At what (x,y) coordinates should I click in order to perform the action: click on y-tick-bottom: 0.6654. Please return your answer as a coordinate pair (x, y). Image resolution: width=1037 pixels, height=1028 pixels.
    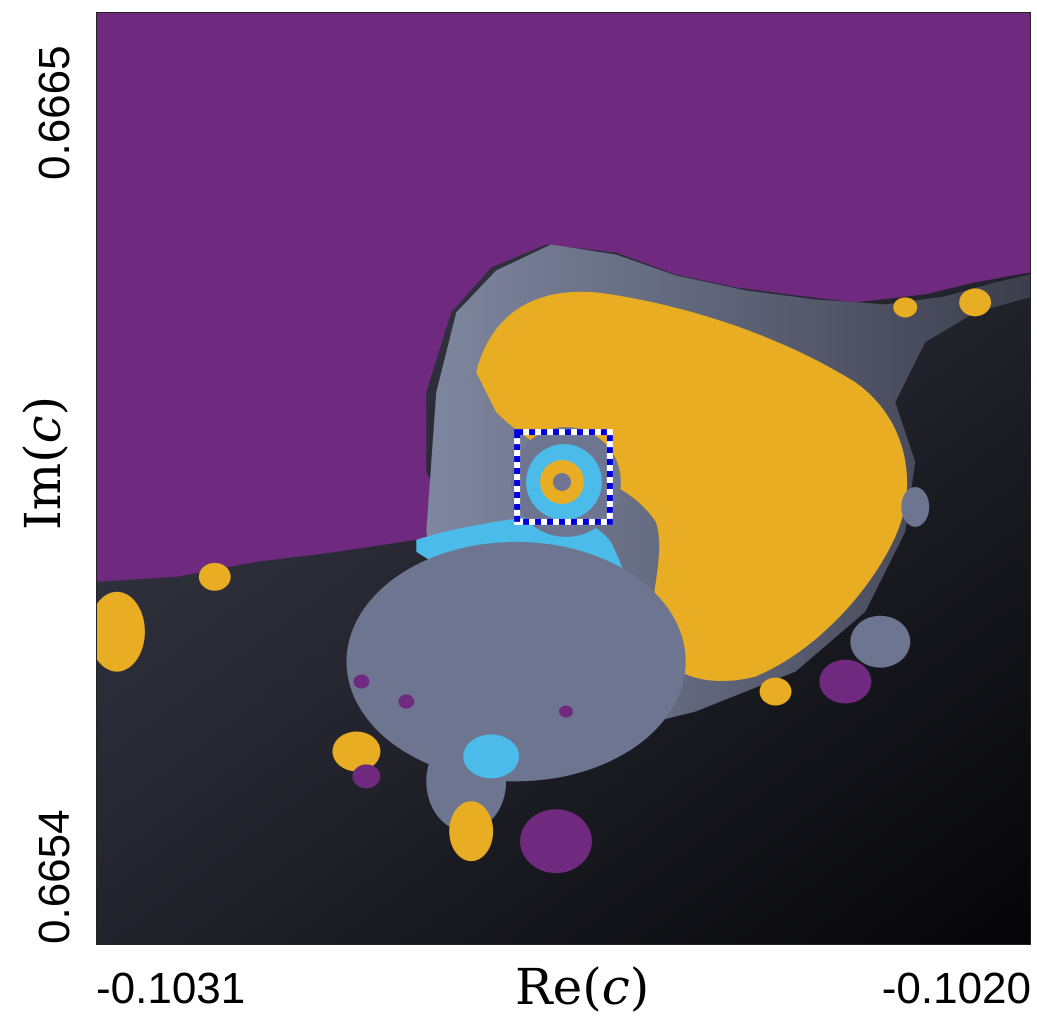
    Looking at the image, I should click on (54, 876).